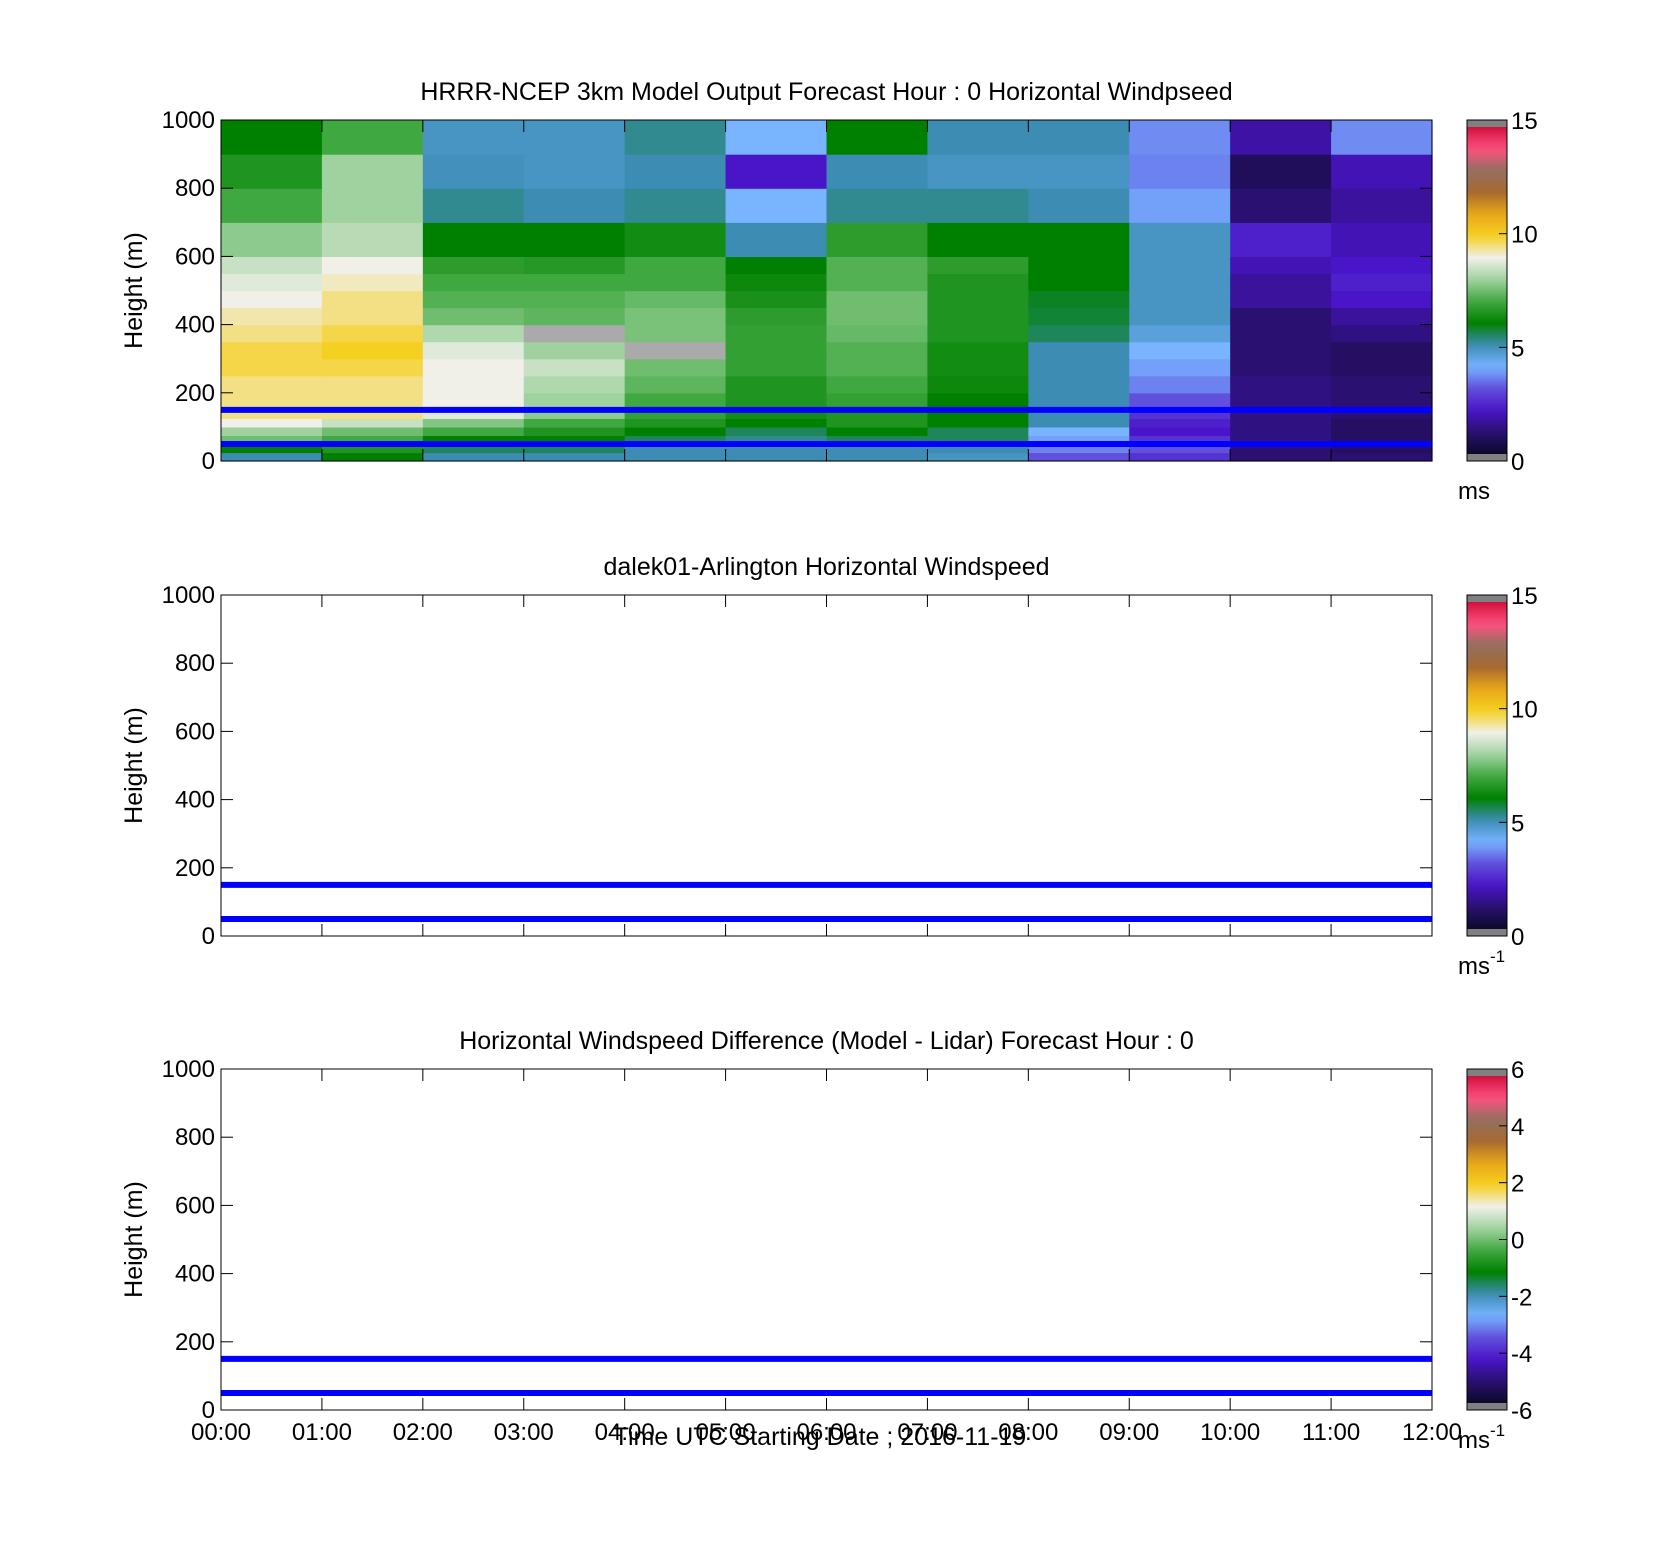 The height and width of the screenshot is (1561, 1680). Describe the element at coordinates (195, 1342) in the screenshot. I see `y-tick-label: 200` at that location.